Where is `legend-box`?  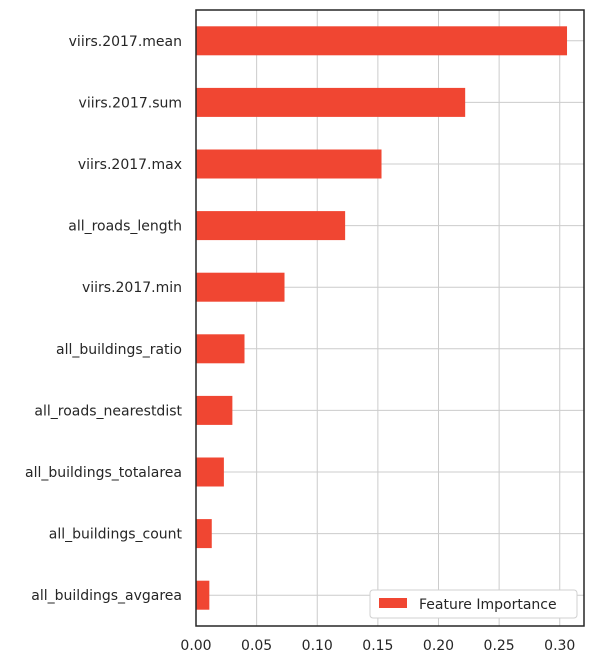 legend-box is located at coordinates (473, 604).